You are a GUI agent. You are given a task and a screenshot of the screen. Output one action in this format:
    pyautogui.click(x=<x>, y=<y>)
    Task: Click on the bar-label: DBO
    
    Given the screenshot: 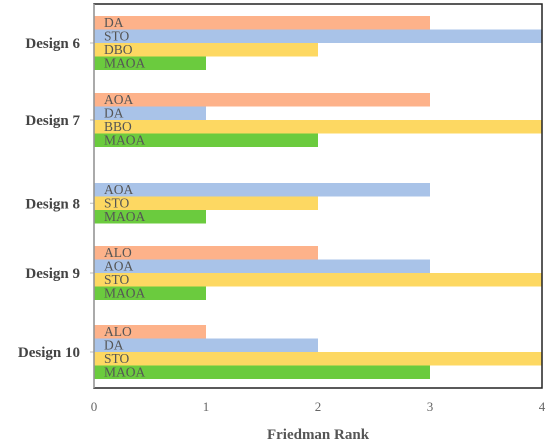 What is the action you would take?
    pyautogui.click(x=118, y=49)
    